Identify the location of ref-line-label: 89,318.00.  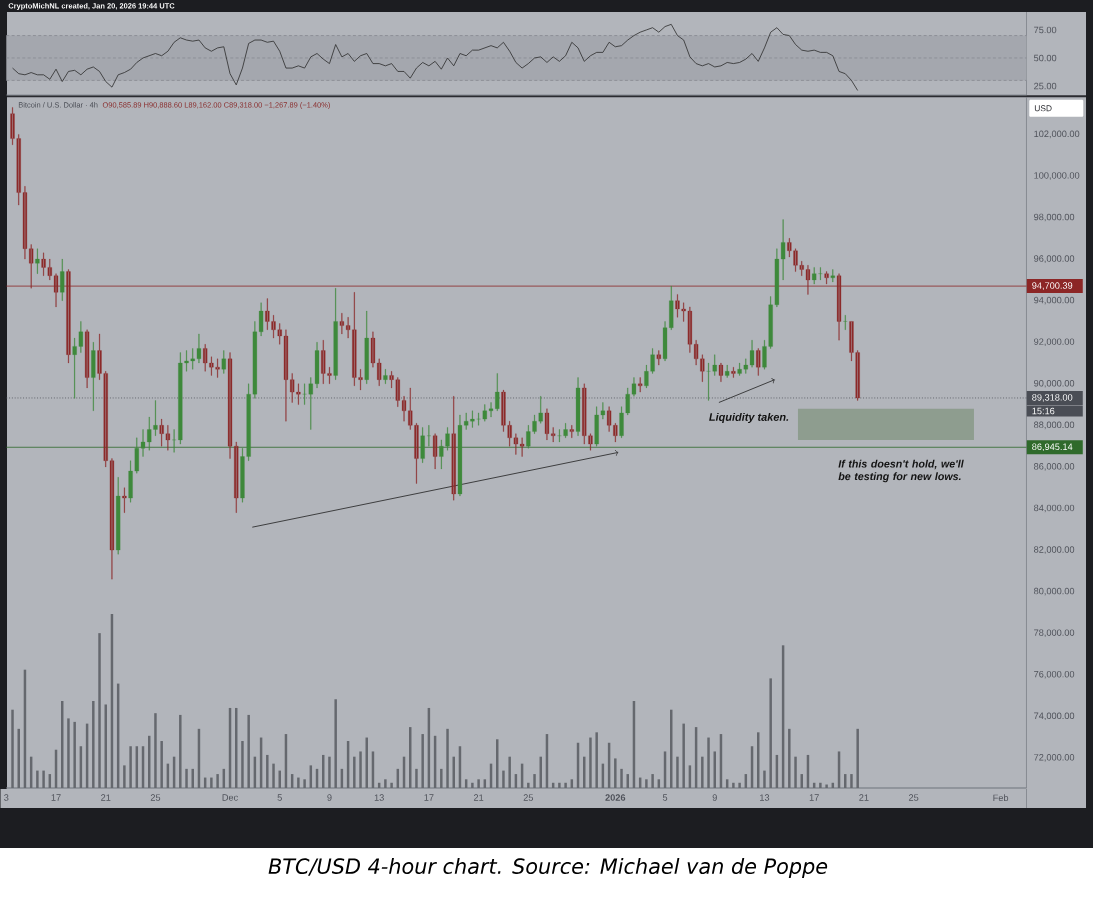
(1052, 398).